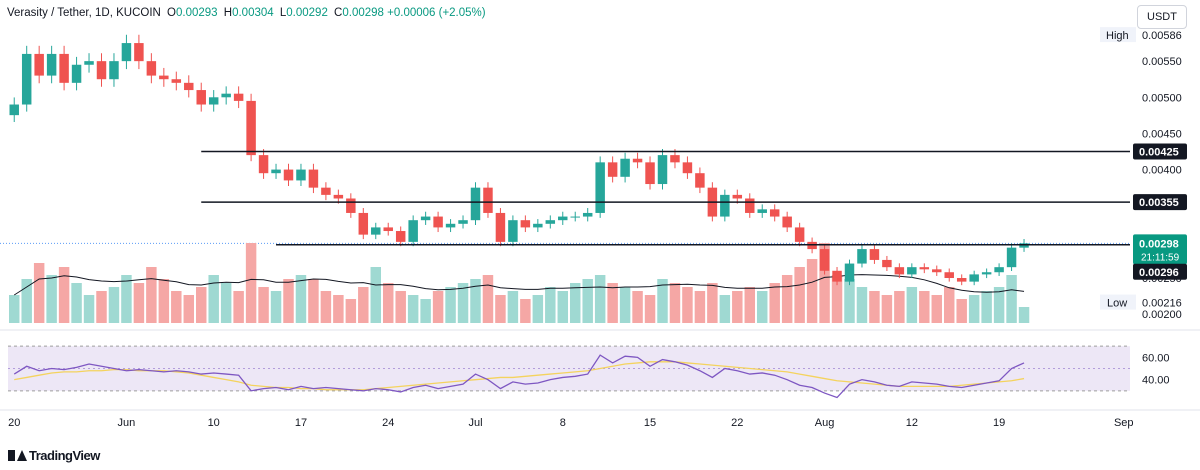 Image resolution: width=1200 pixels, height=470 pixels. Describe the element at coordinates (1156, 381) in the screenshot. I see `rsi-tick-label: 40.00` at that location.